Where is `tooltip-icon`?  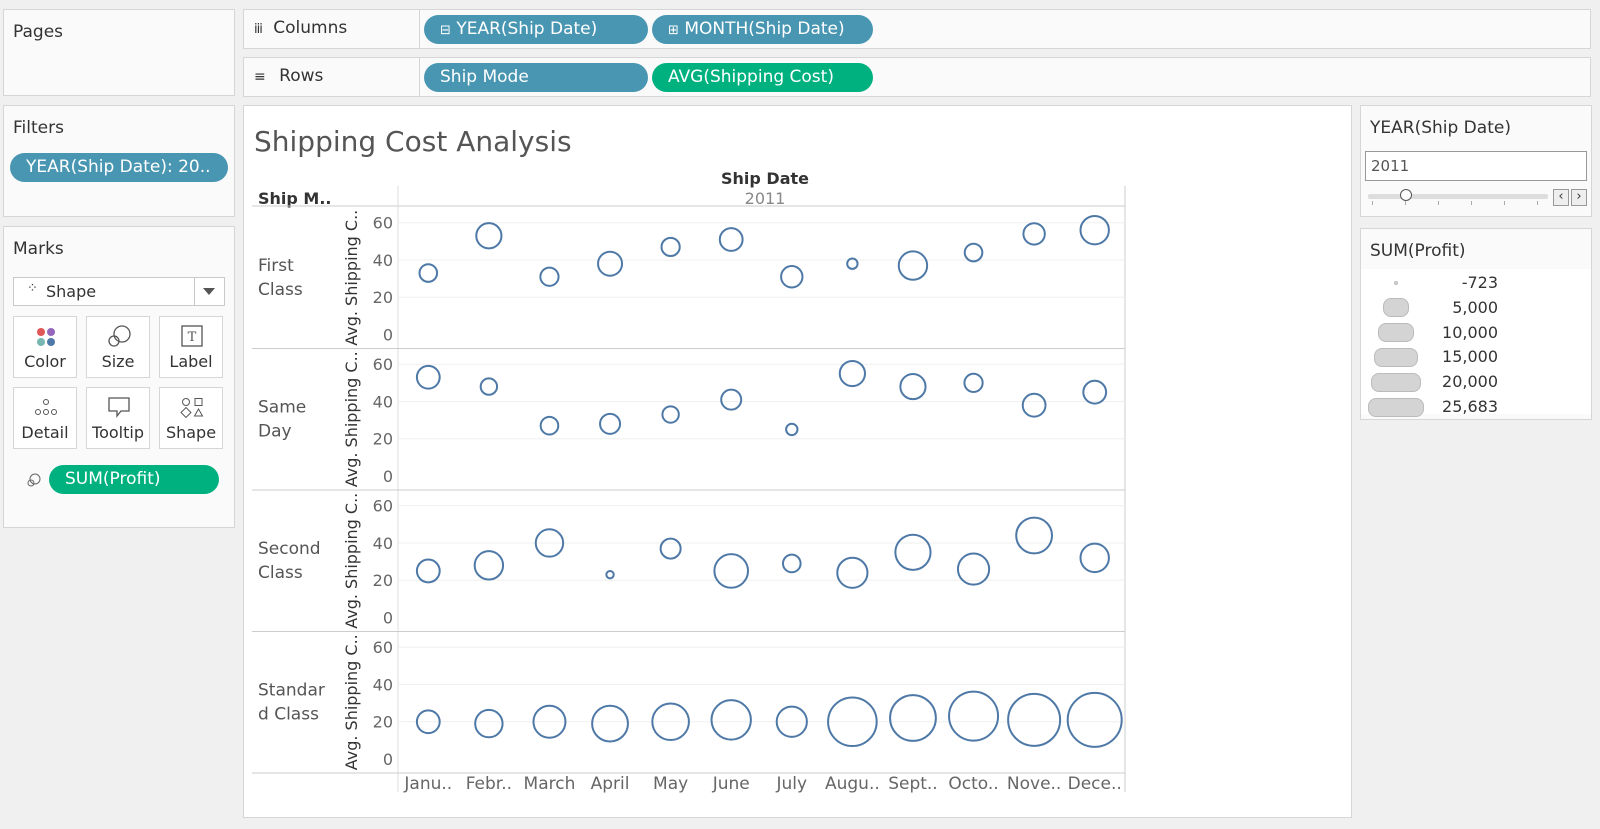
tooltip-icon is located at coordinates (119, 407).